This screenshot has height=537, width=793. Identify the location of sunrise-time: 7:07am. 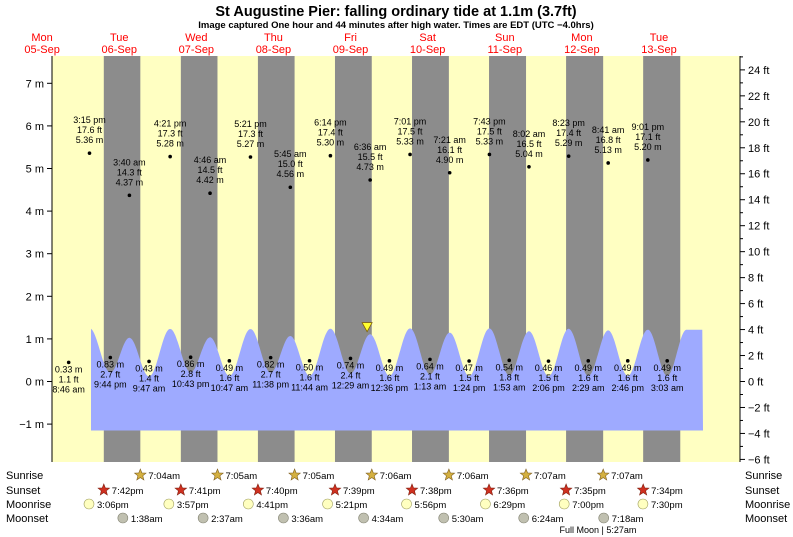
(550, 476).